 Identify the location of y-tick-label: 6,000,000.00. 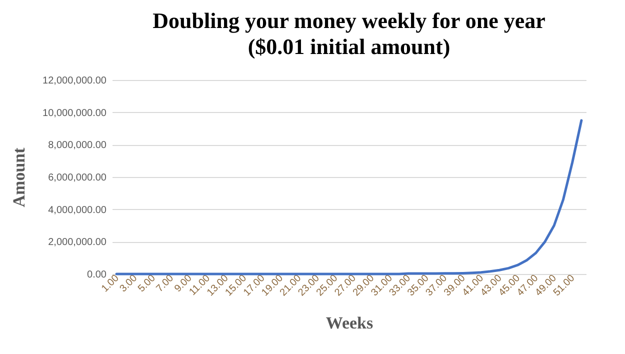
(77, 178).